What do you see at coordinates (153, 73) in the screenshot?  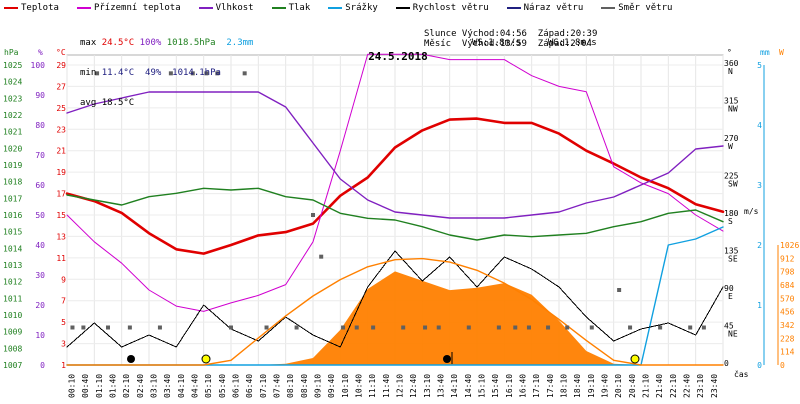 I see `min-humidity: 49%` at bounding box center [153, 73].